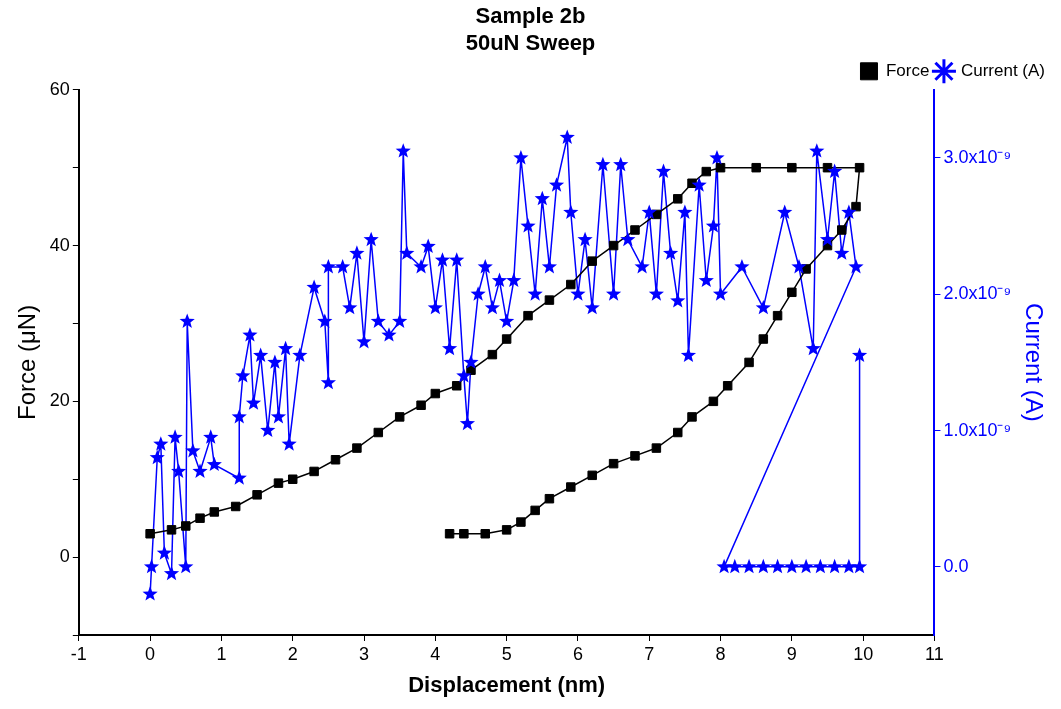  I want to click on text: Sample 2b, so click(530, 16).